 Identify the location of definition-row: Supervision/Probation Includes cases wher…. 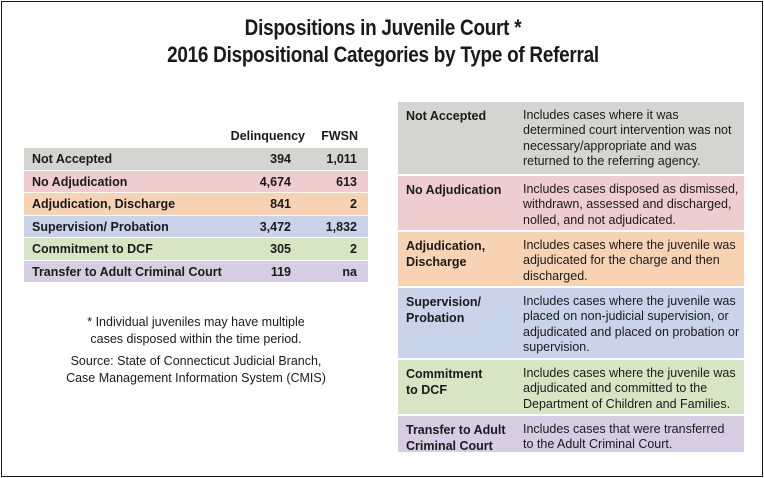
(571, 324).